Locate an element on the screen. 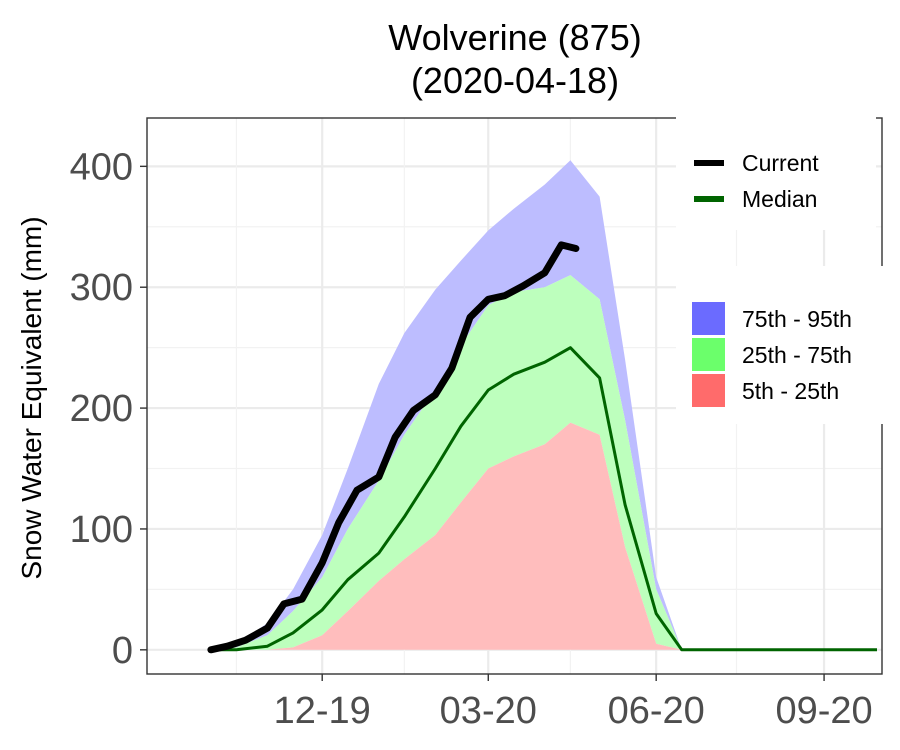  legend-label: 5th - 25th is located at coordinates (790, 391).